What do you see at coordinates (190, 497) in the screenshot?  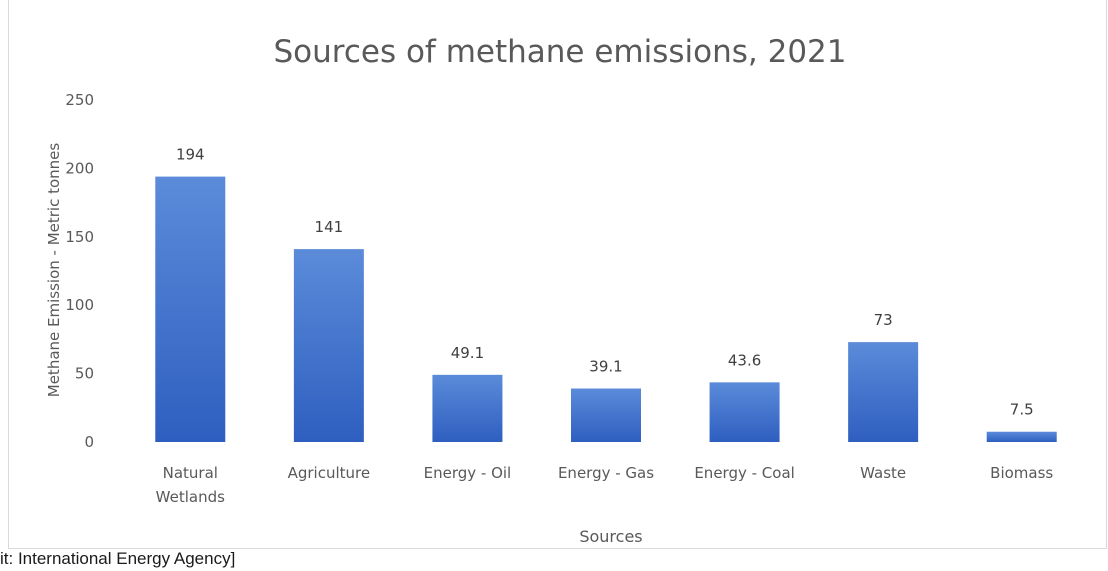 I see `x-tick-label: Wetlands` at bounding box center [190, 497].